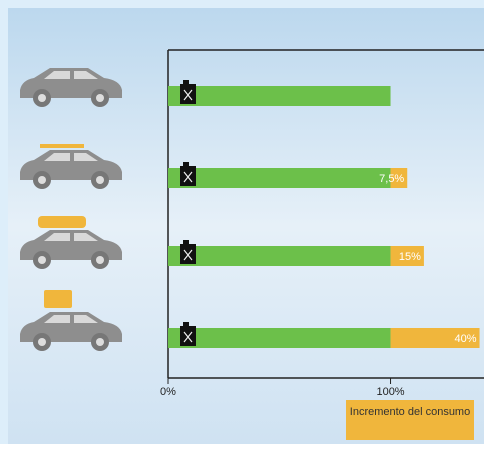  I want to click on annotation-box, so click(410, 420).